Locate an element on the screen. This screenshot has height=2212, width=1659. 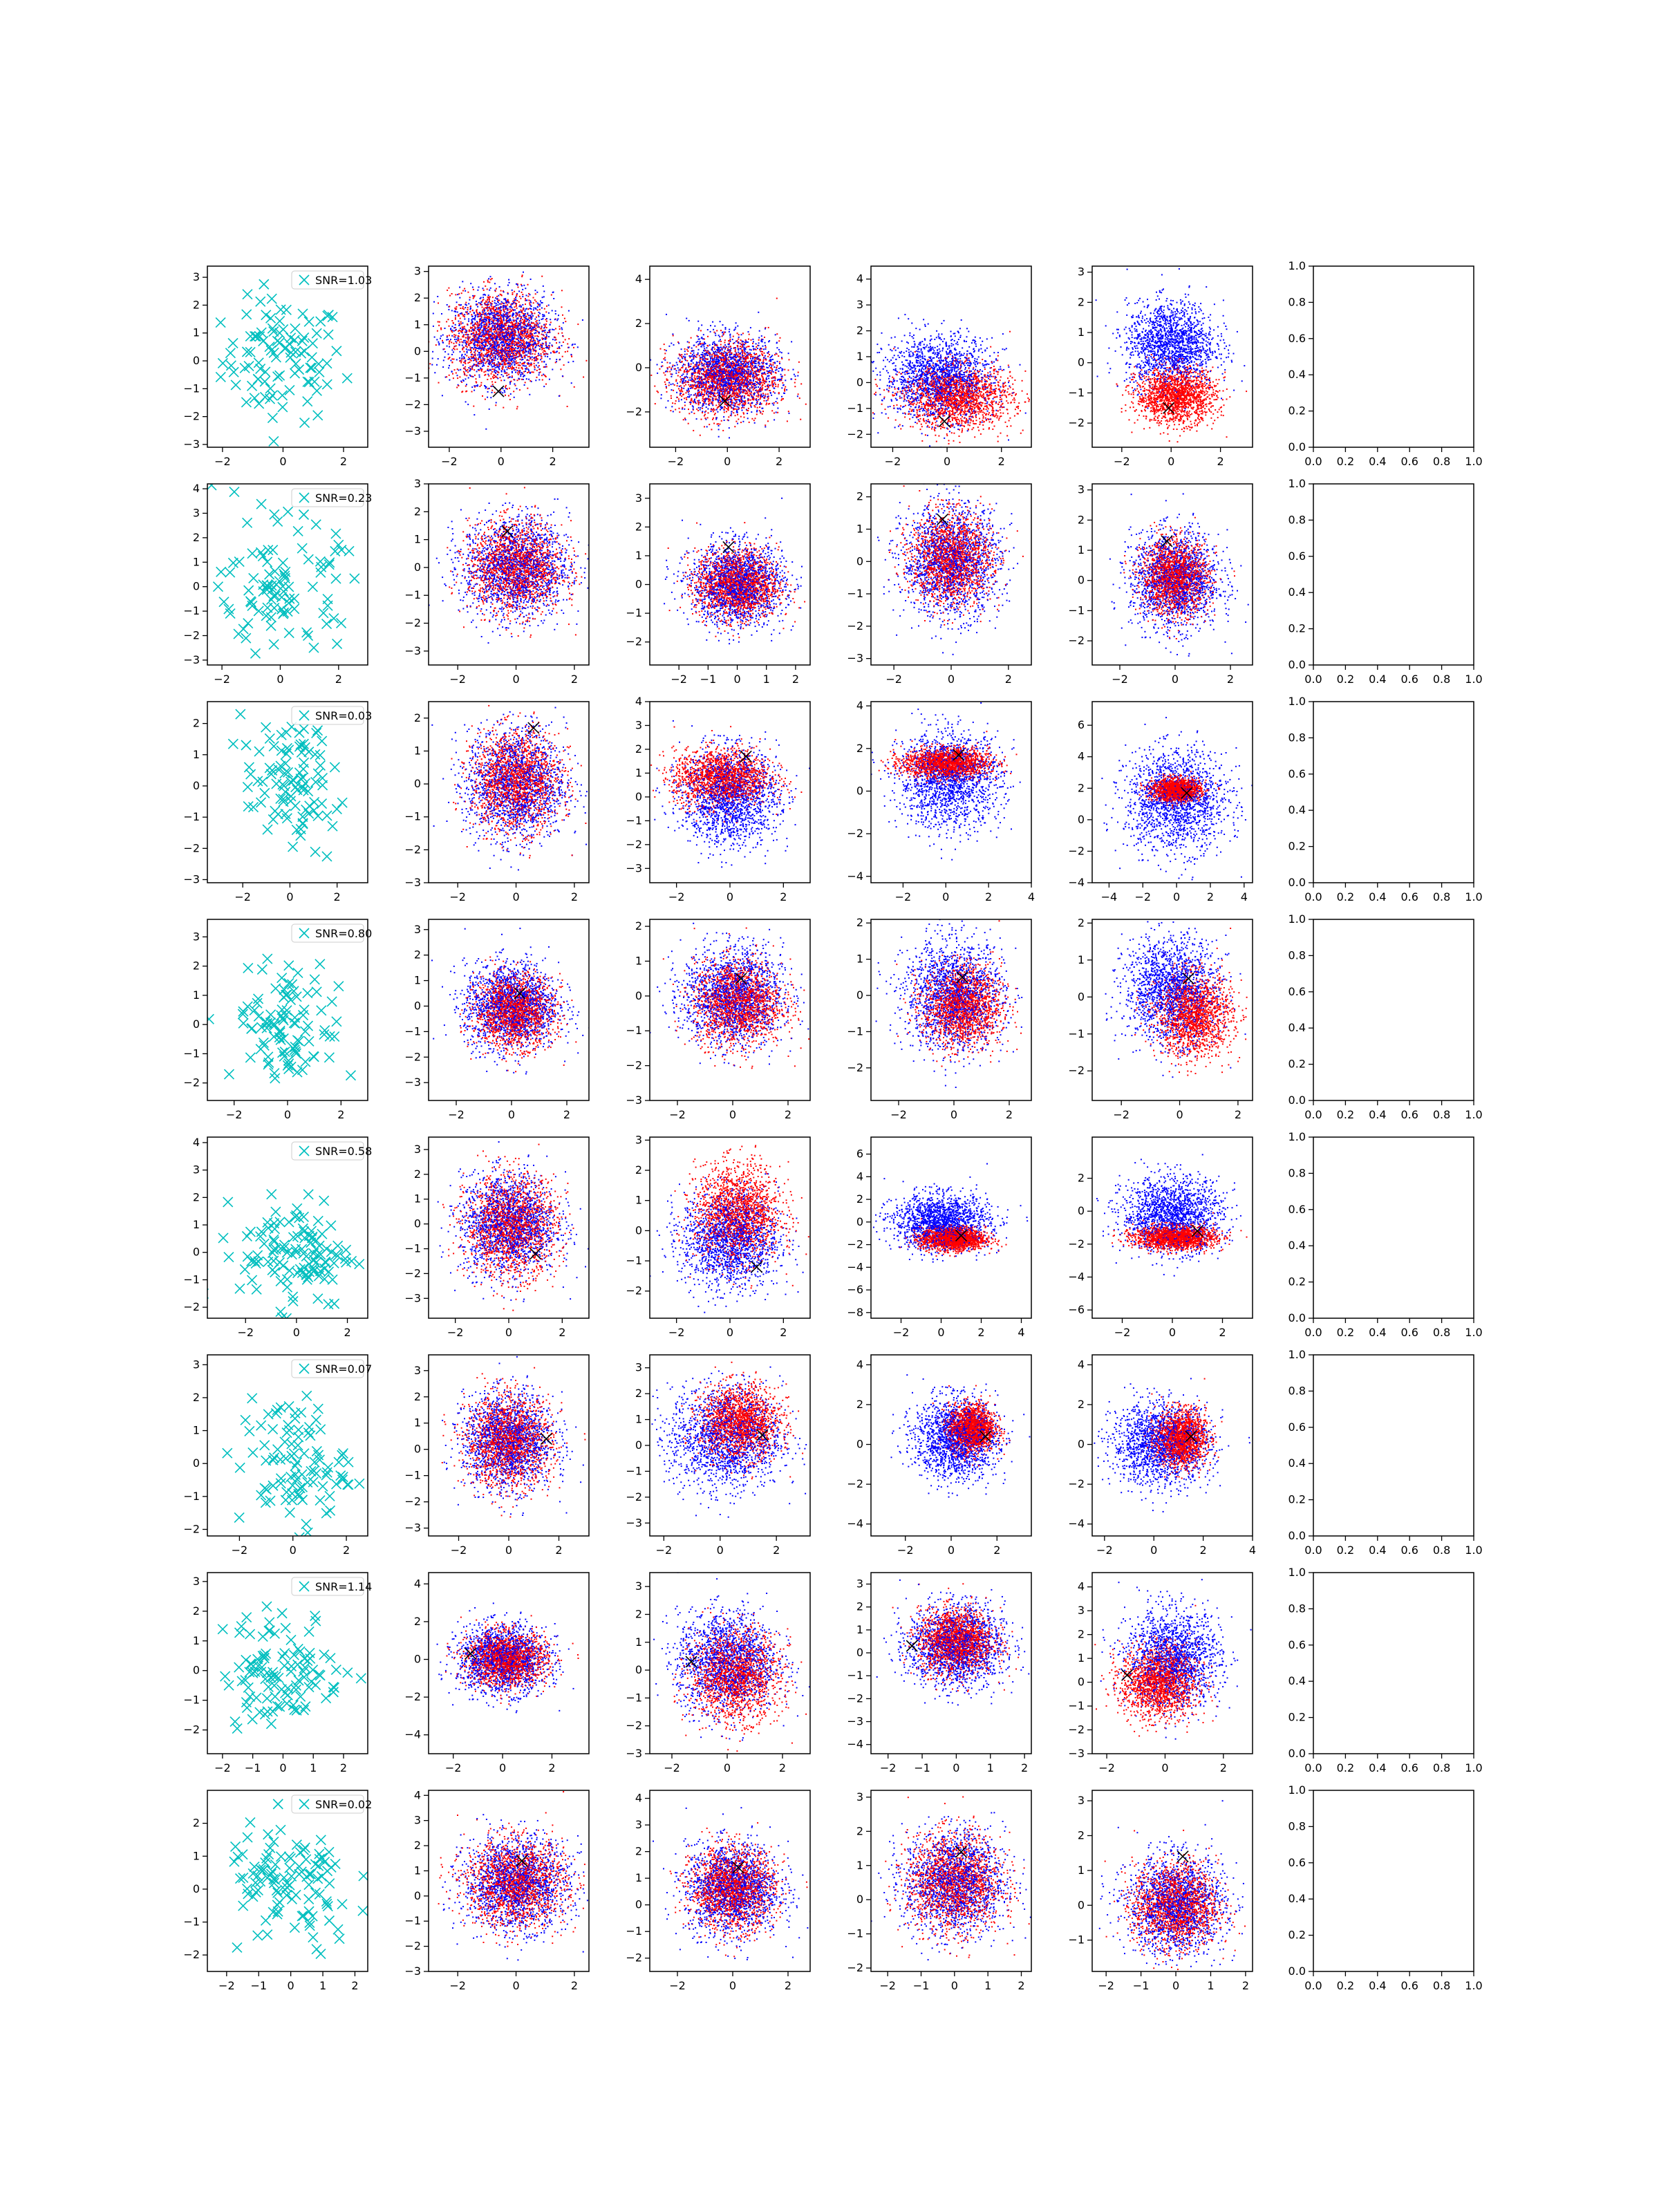
y-tick-label: 3 is located at coordinates (197, 276).